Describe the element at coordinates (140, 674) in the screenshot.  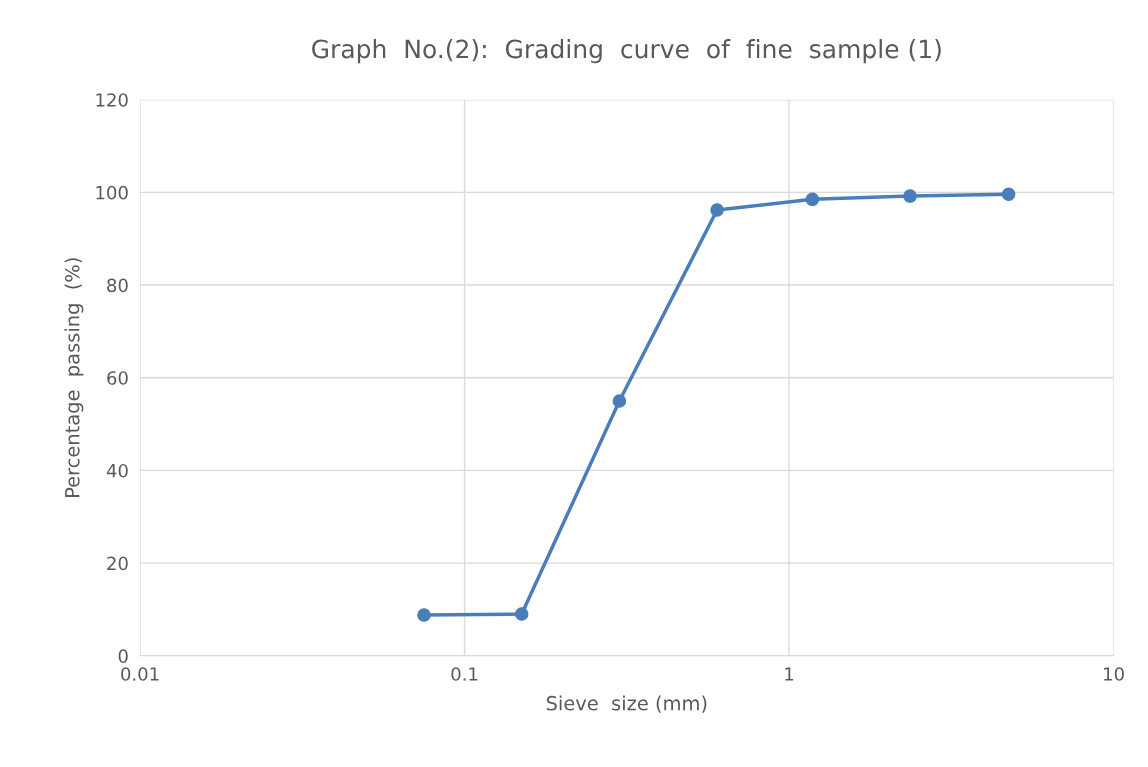
I see `x-tick-label: 0.01` at that location.